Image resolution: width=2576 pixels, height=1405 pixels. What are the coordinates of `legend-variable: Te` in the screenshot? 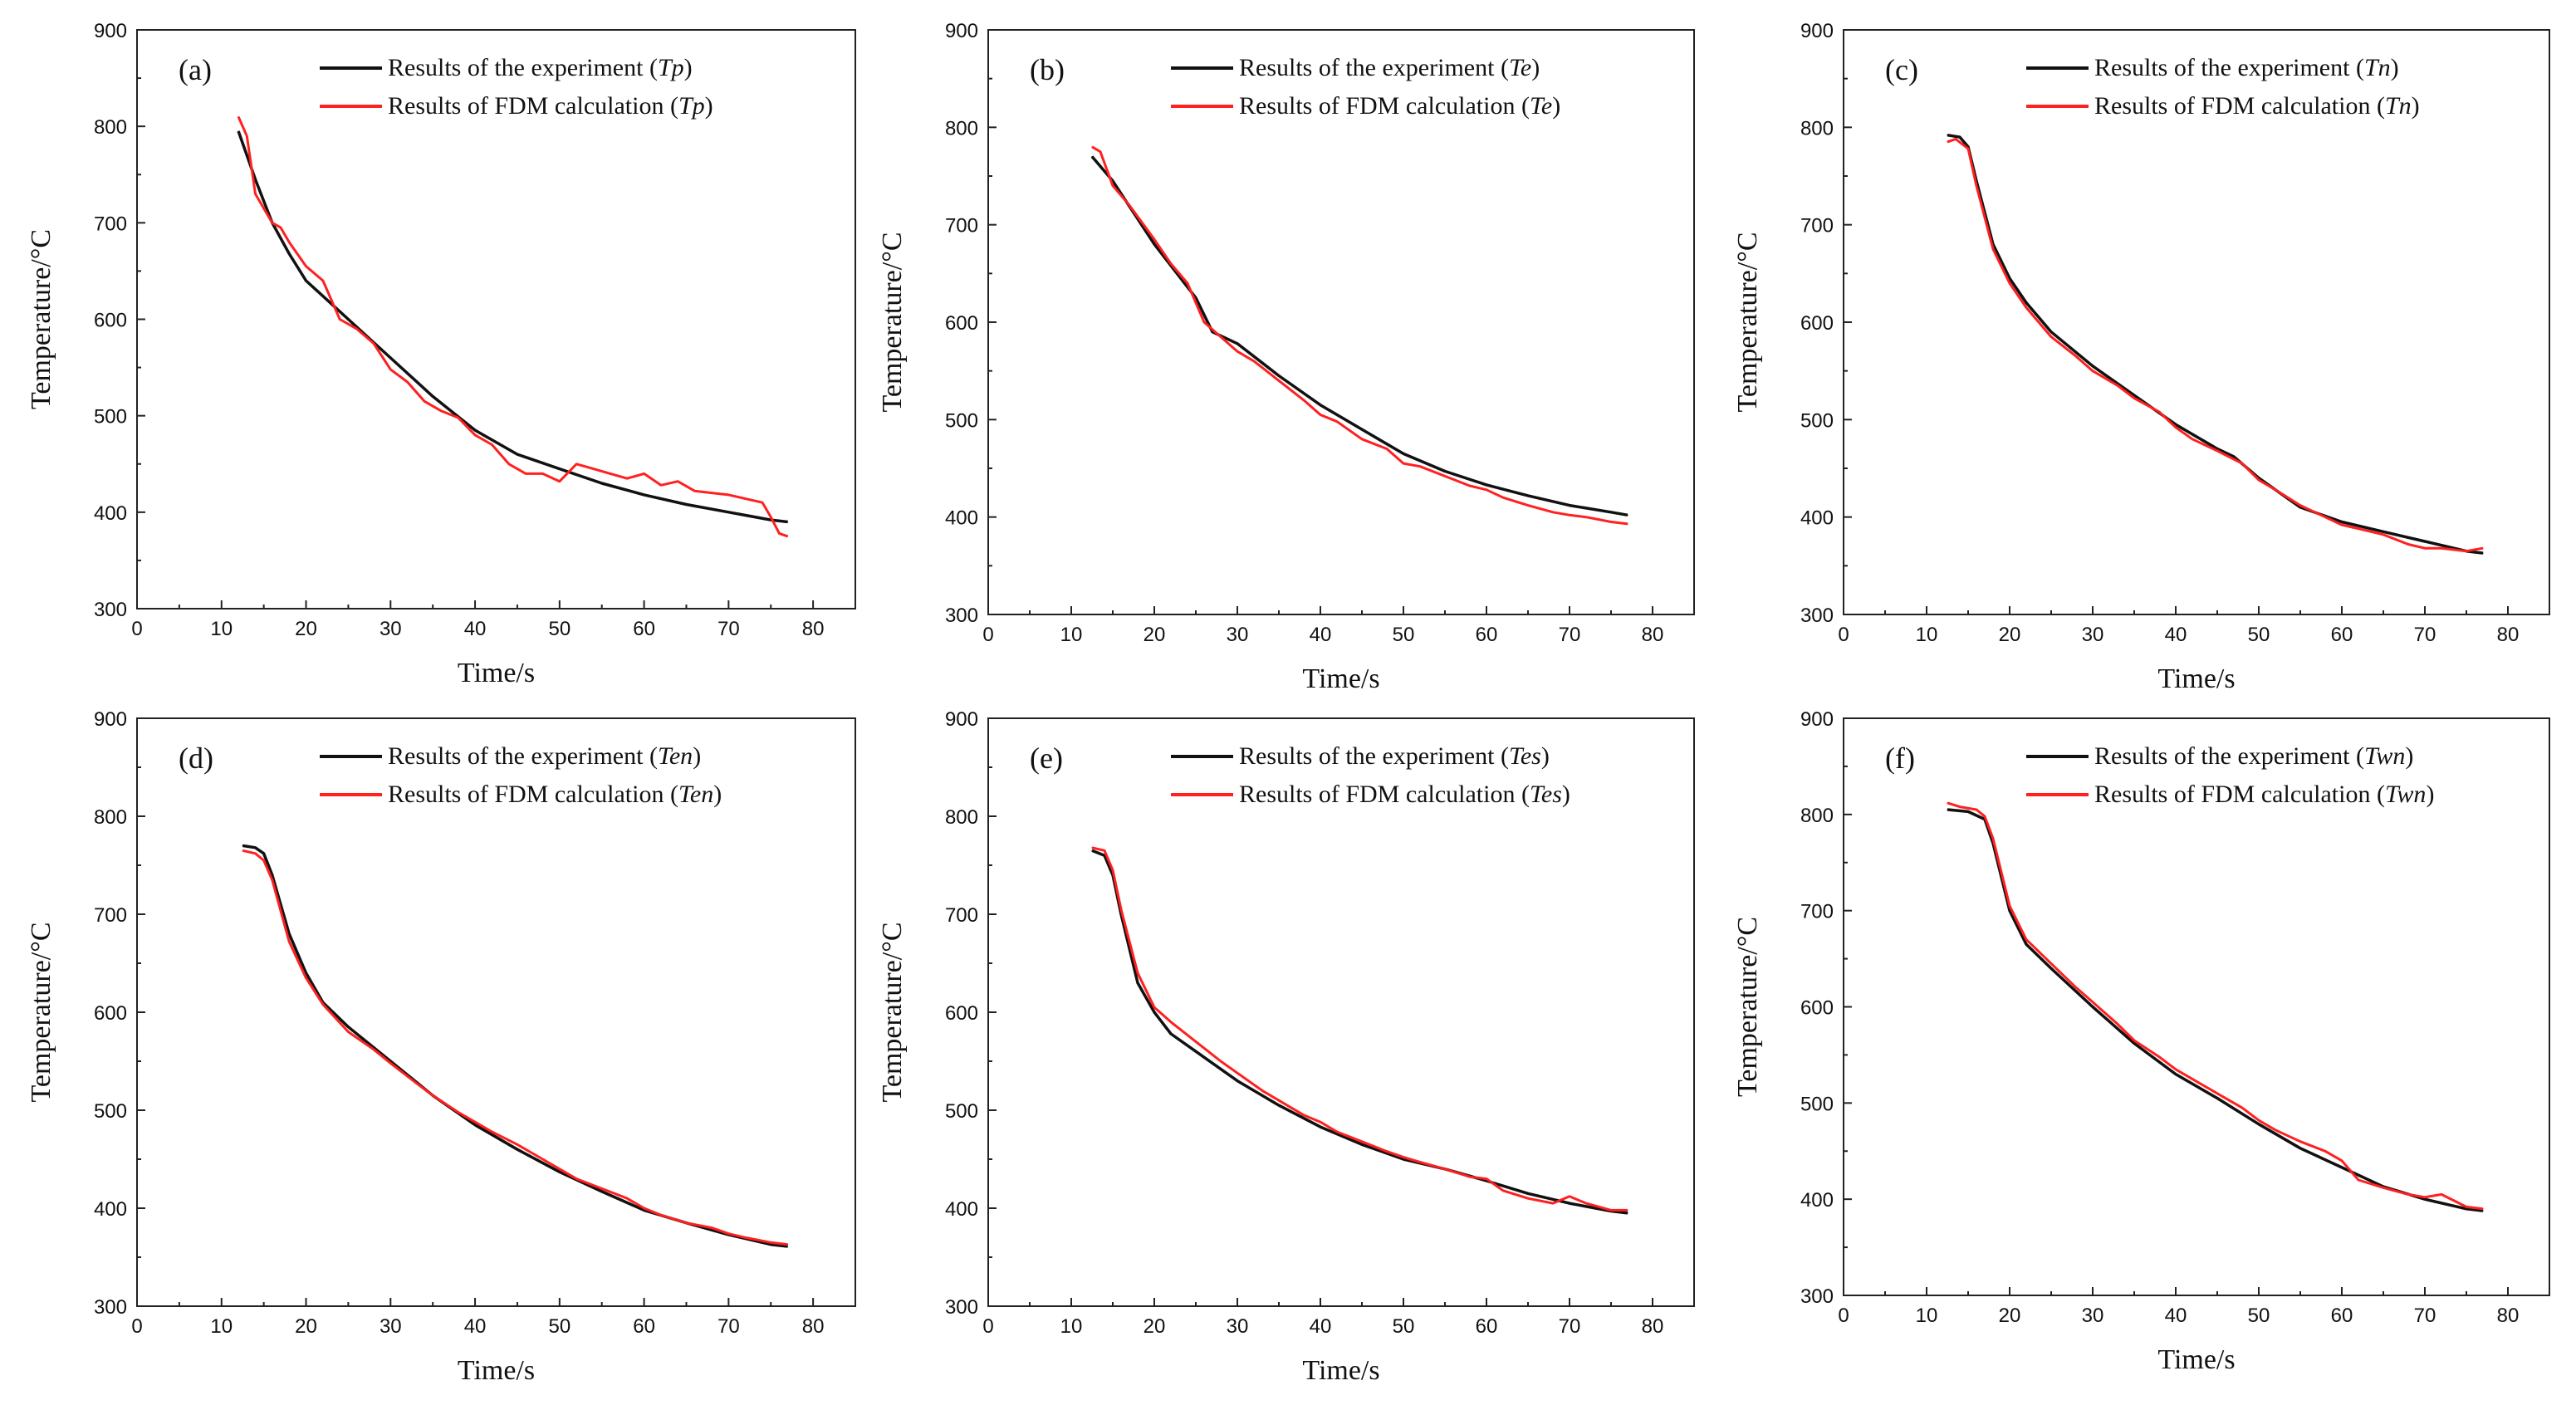 It's located at (1520, 67).